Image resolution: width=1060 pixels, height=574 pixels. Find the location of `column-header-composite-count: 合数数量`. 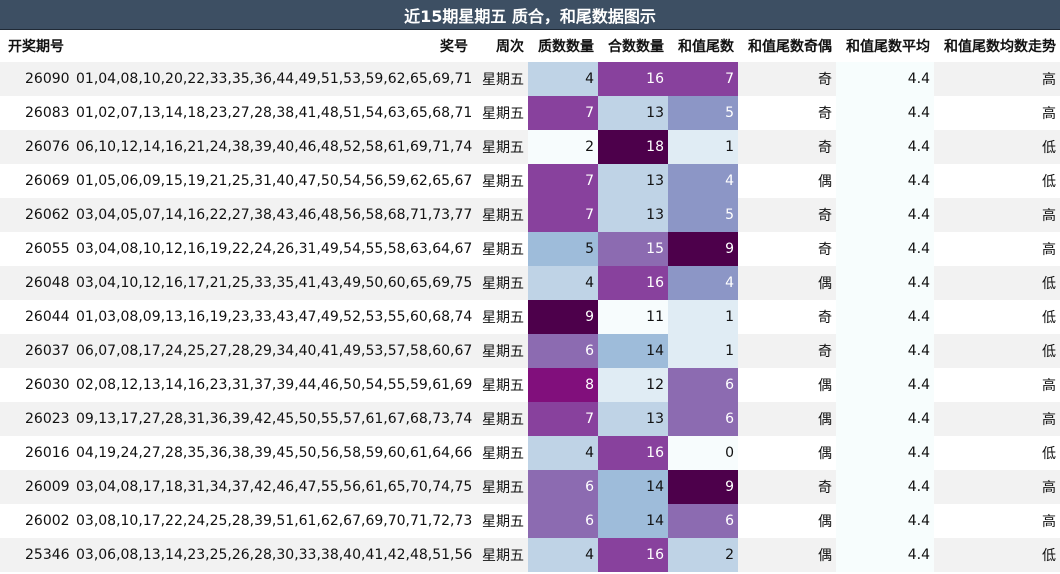

column-header-composite-count: 合数数量 is located at coordinates (633, 46).